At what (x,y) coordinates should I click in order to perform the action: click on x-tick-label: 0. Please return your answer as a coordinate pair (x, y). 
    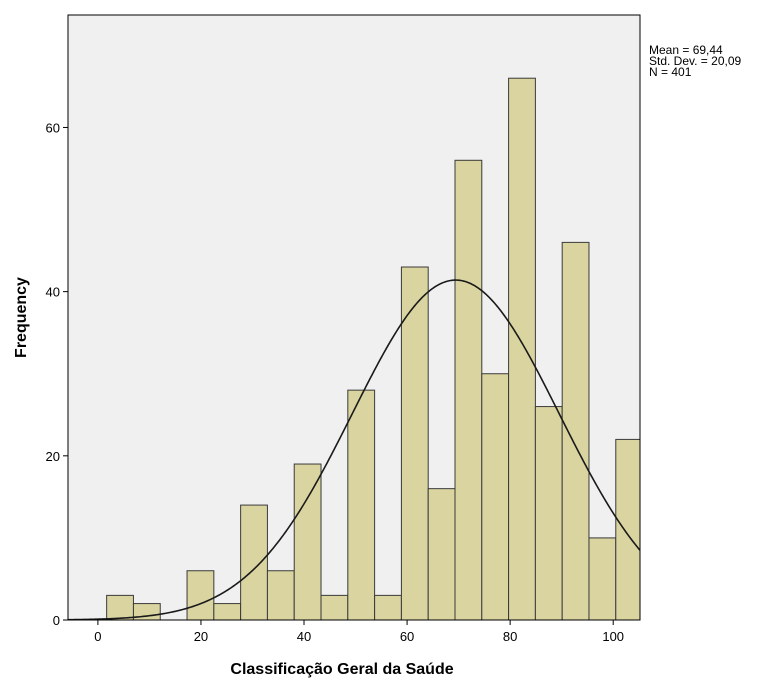
    Looking at the image, I should click on (97, 636).